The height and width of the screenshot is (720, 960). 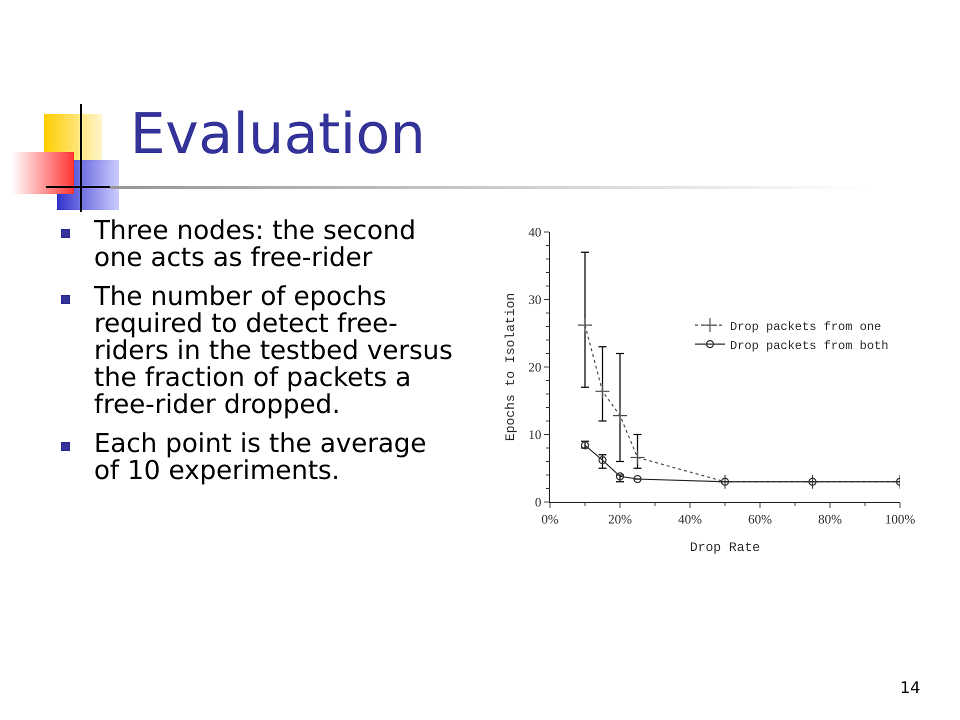 What do you see at coordinates (910, 687) in the screenshot?
I see `text: 14` at bounding box center [910, 687].